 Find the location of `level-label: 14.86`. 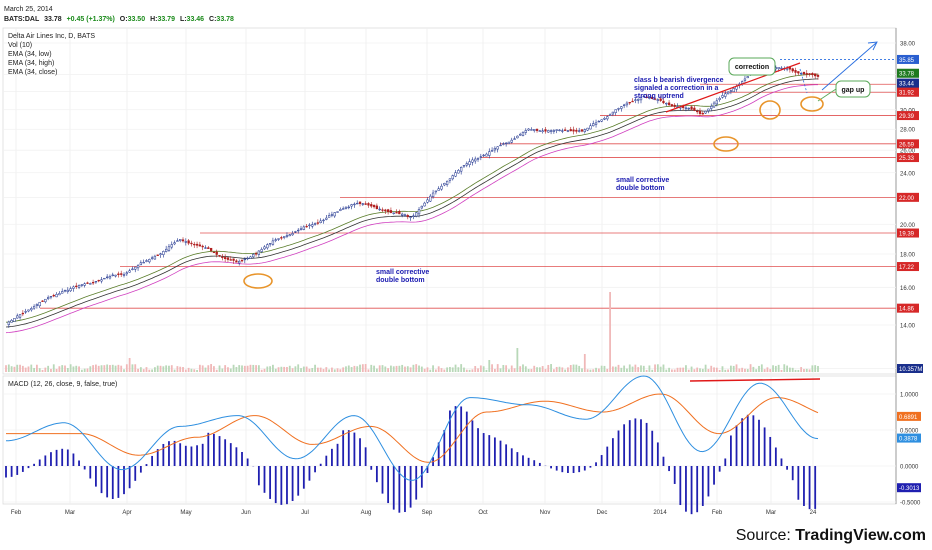

level-label: 14.86 is located at coordinates (907, 310).